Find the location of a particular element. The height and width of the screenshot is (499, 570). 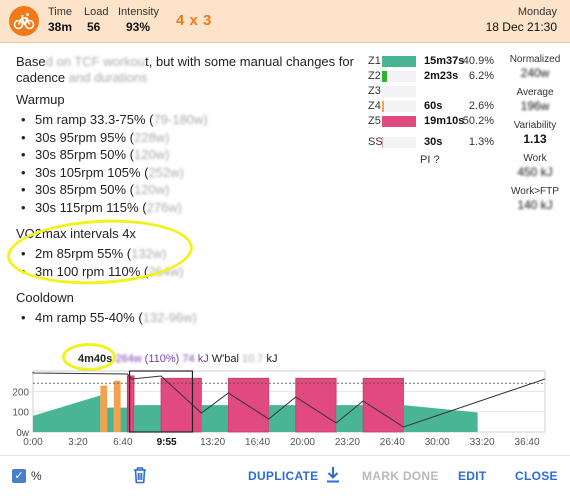

highlight-circle is located at coordinates (89, 357).